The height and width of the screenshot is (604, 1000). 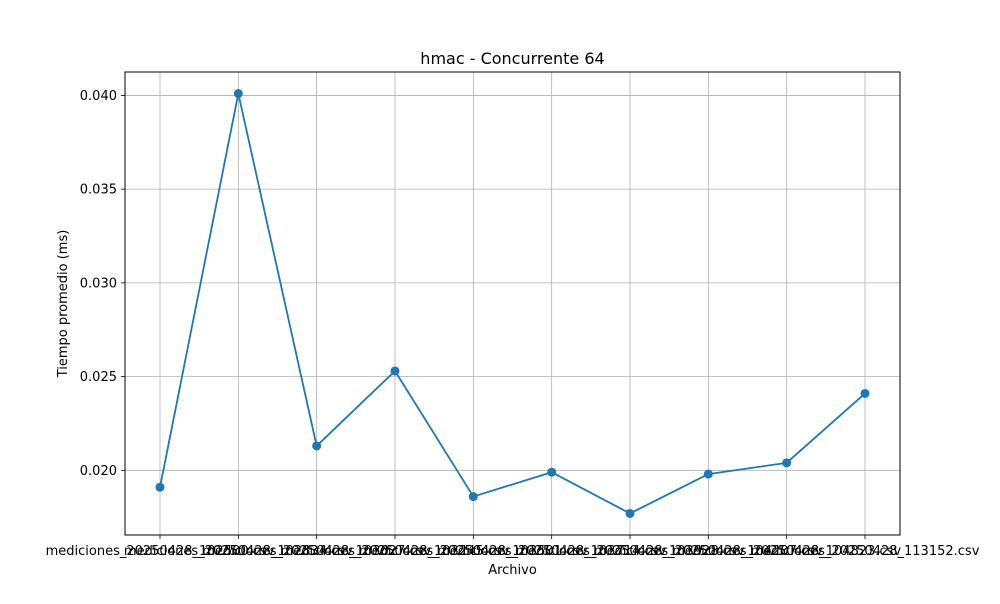 I want to click on x-tick-label: mediciones_20250428_102834.csv, so click(x=238, y=551).